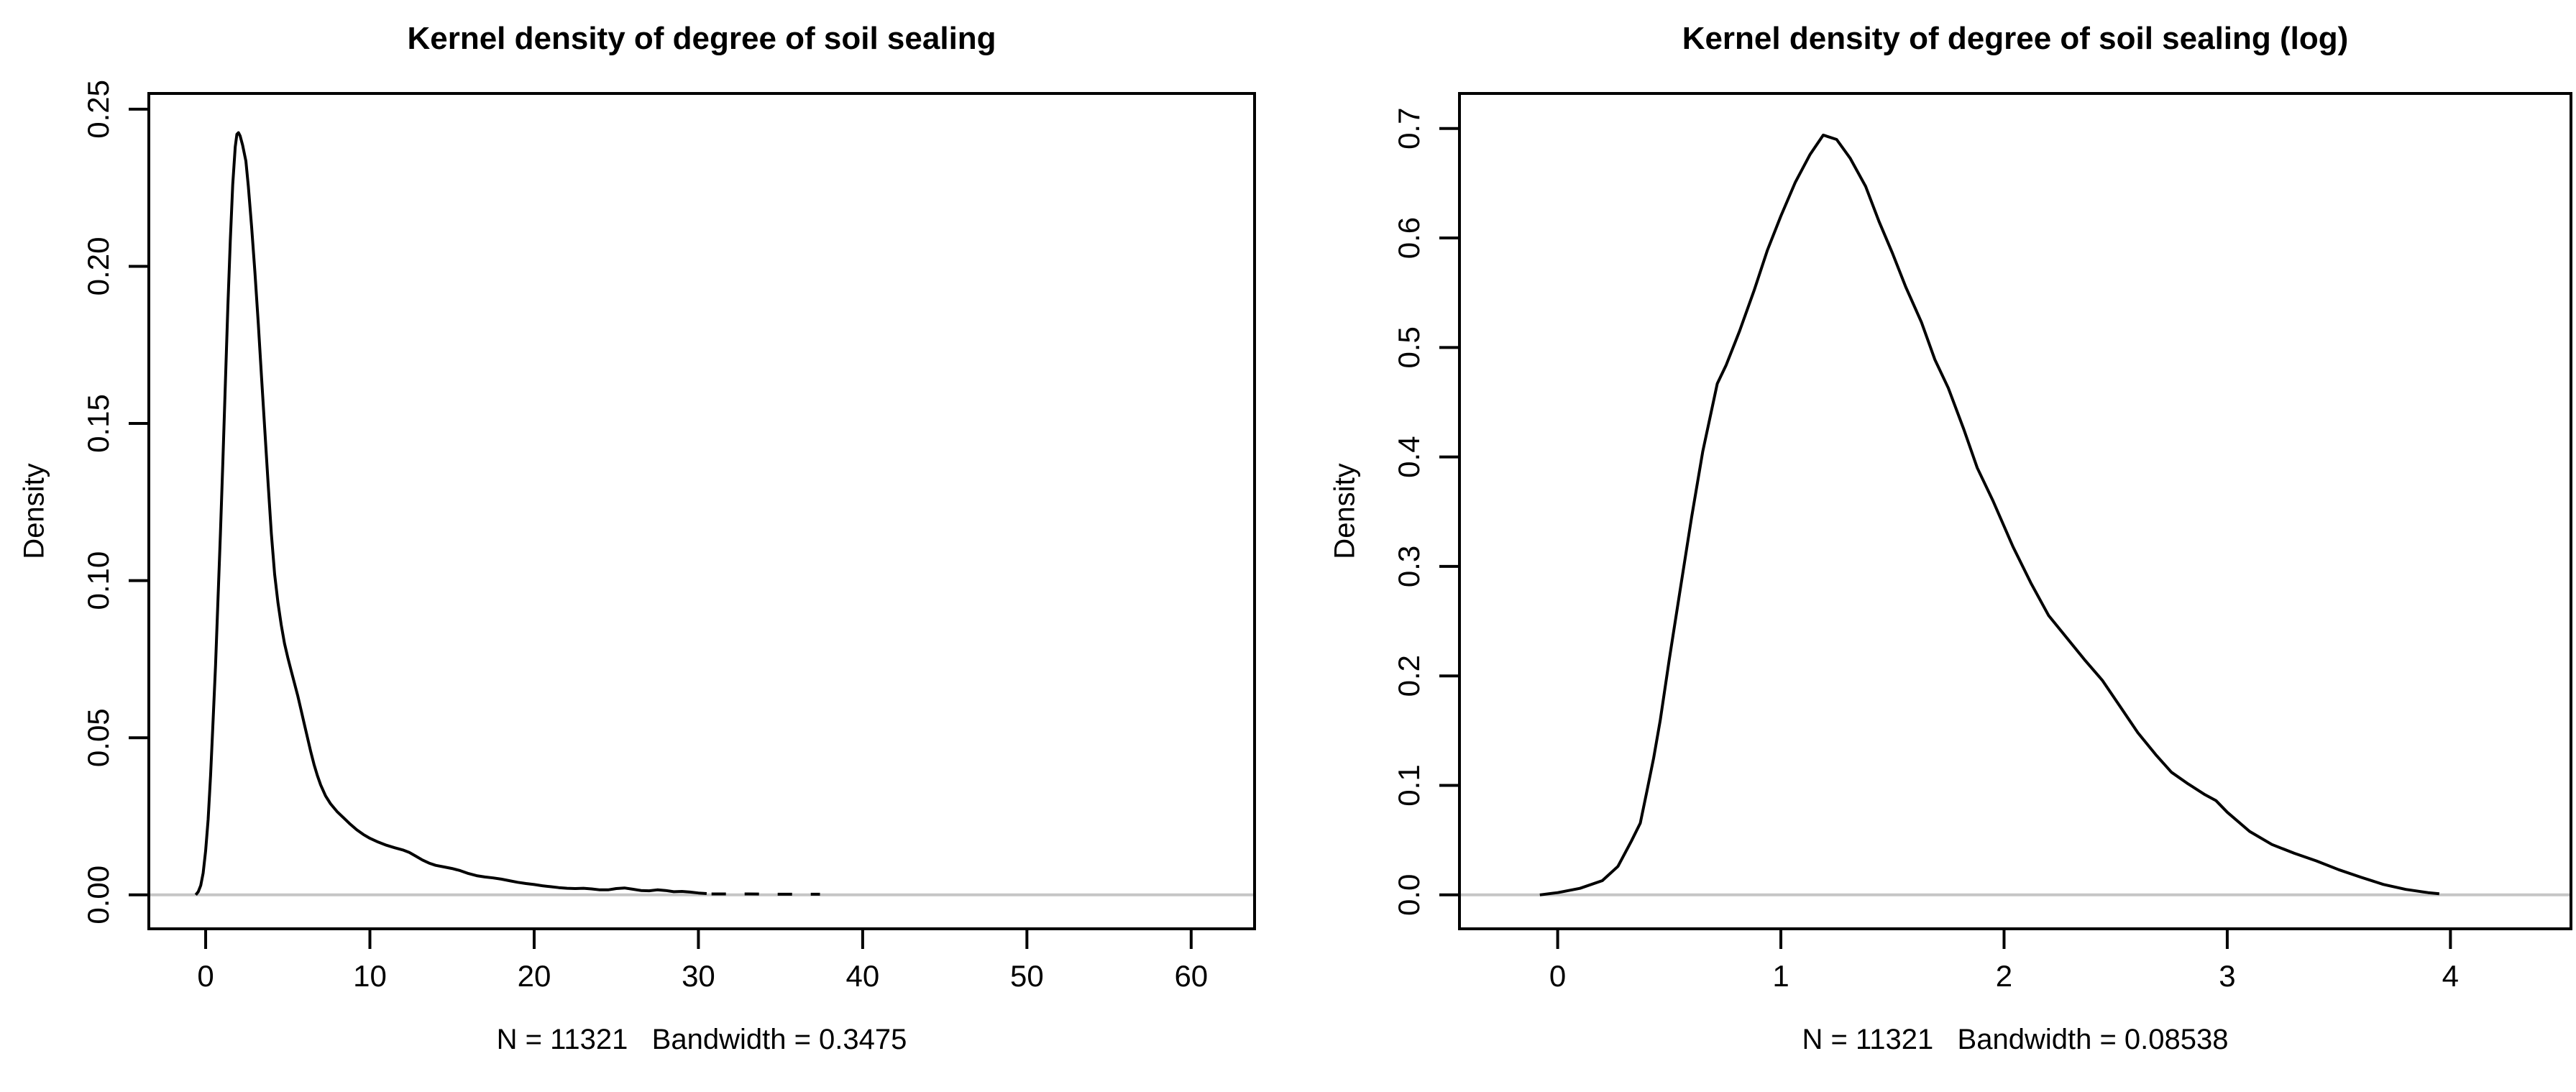 Image resolution: width=2576 pixels, height=1092 pixels. I want to click on y-tick-label: 0.2, so click(1409, 676).